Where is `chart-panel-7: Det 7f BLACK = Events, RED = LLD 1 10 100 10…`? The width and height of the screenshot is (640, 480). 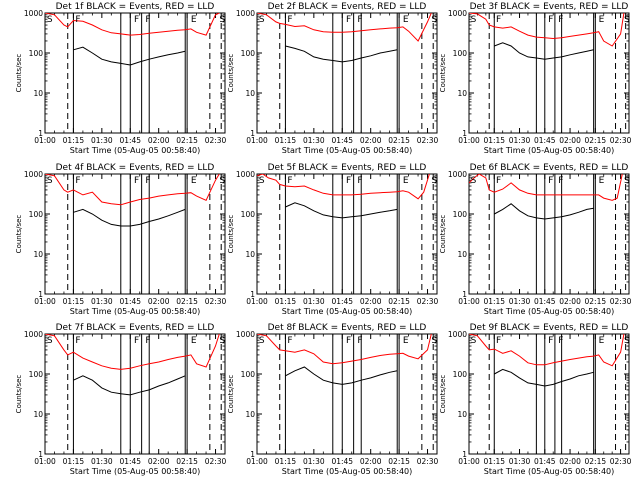 chart-panel-7: Det 7f BLACK = Events, RED = LLD 1 10 100 10… is located at coordinates (121, 399).